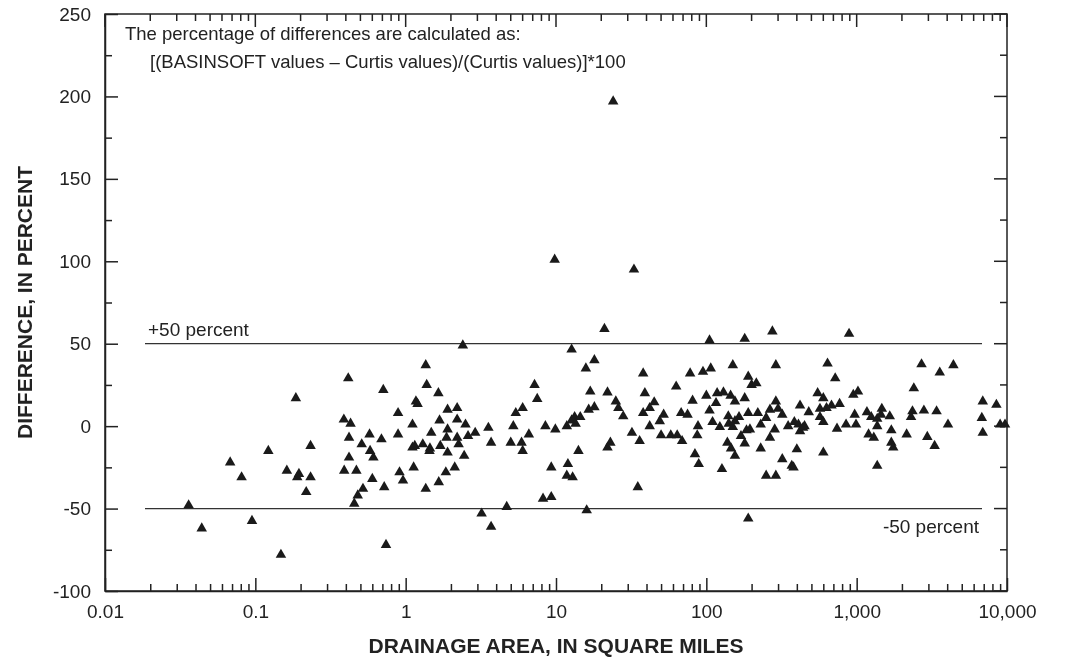 The image size is (1066, 661). I want to click on ref-line-label: +50 percent, so click(199, 329).